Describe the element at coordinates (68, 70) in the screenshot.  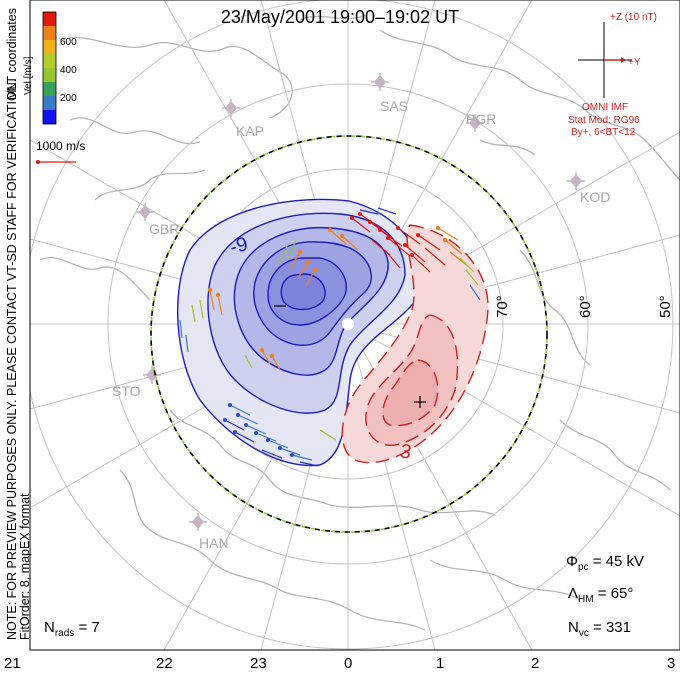
I see `colorbar-tick-400: 400` at that location.